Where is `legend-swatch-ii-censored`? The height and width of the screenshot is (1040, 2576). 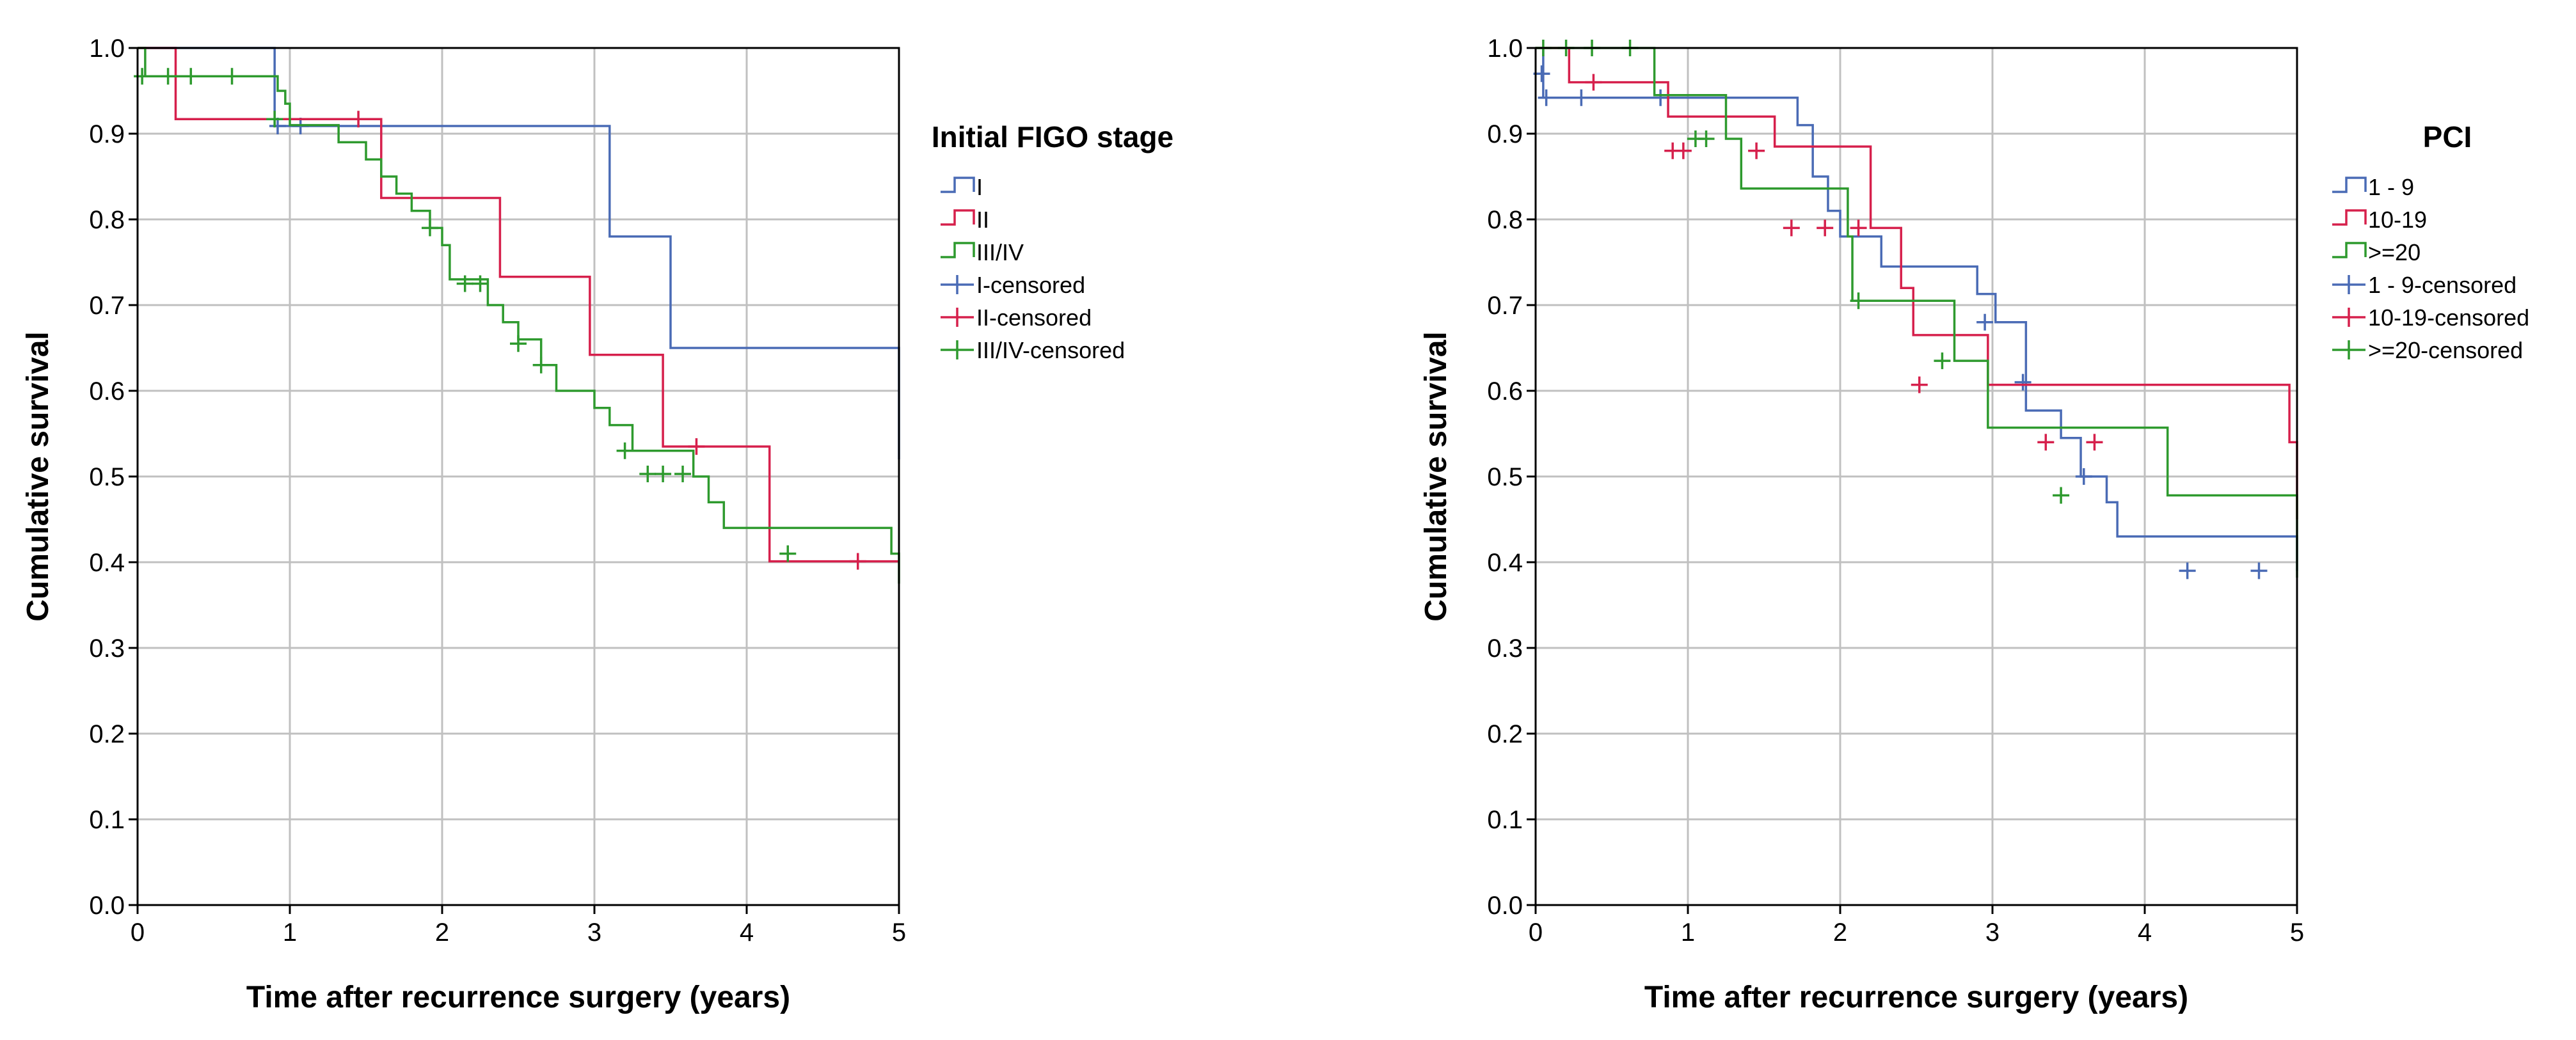
legend-swatch-ii-censored is located at coordinates (958, 317).